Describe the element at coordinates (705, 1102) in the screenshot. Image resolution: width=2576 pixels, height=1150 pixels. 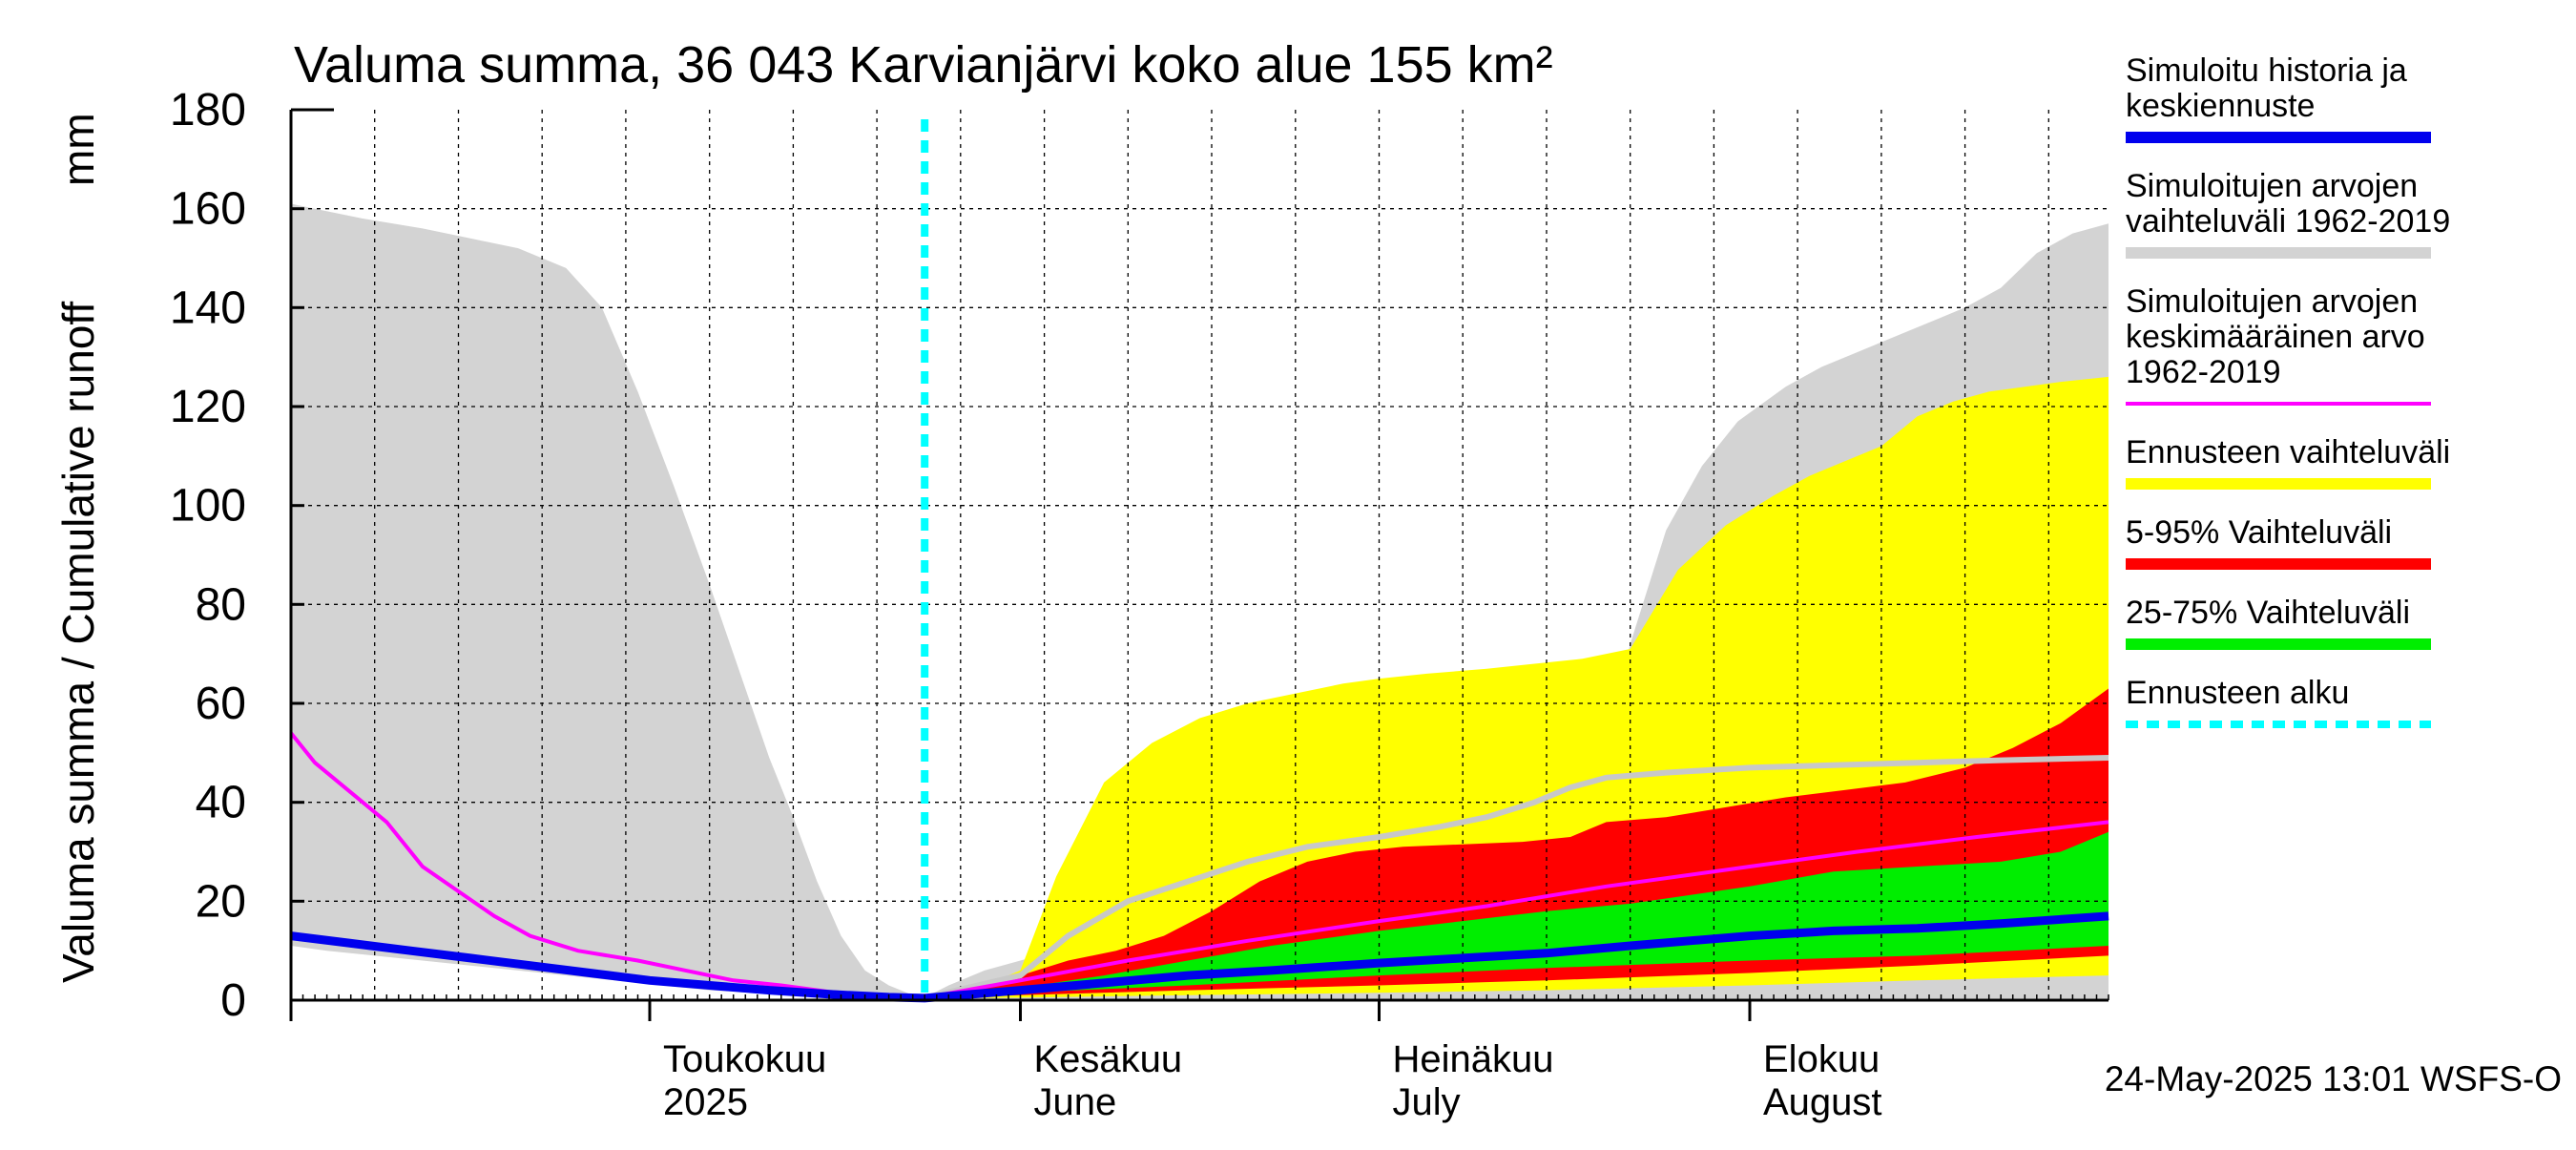
I see `x-month-sublabel: 2025` at that location.